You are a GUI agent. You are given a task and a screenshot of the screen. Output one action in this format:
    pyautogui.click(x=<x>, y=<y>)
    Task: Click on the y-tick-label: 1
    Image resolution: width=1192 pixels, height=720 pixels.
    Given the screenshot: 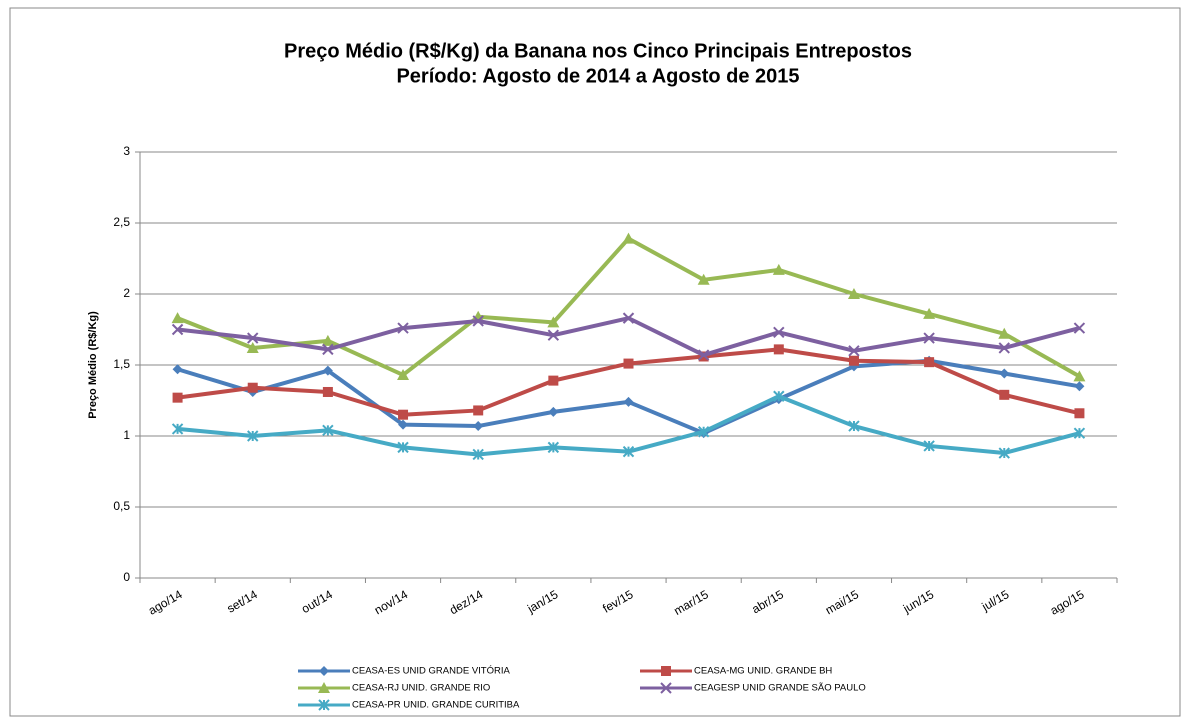 What is the action you would take?
    pyautogui.click(x=126, y=435)
    